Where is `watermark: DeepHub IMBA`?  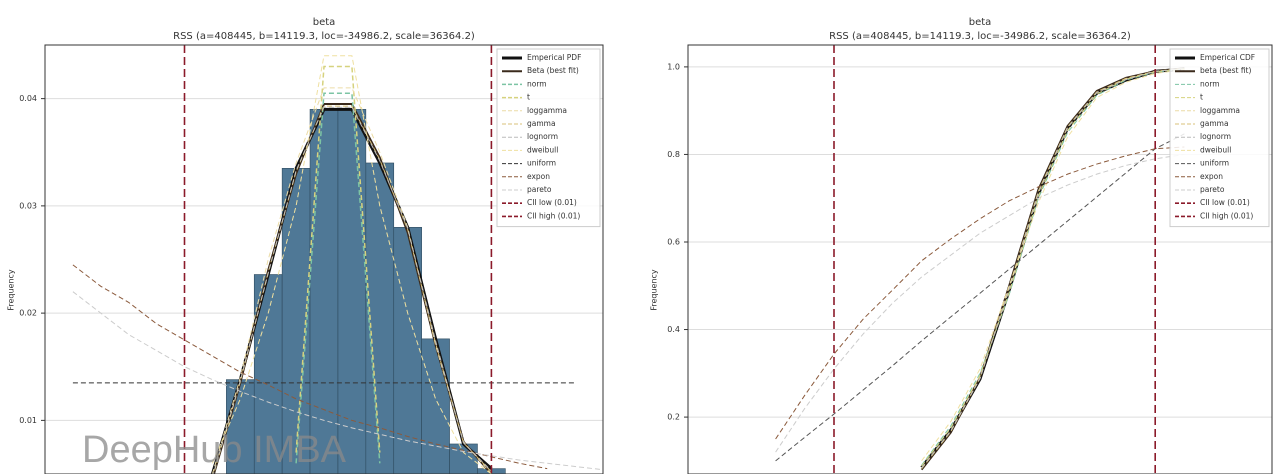
watermark: DeepHub IMBA is located at coordinates (214, 450).